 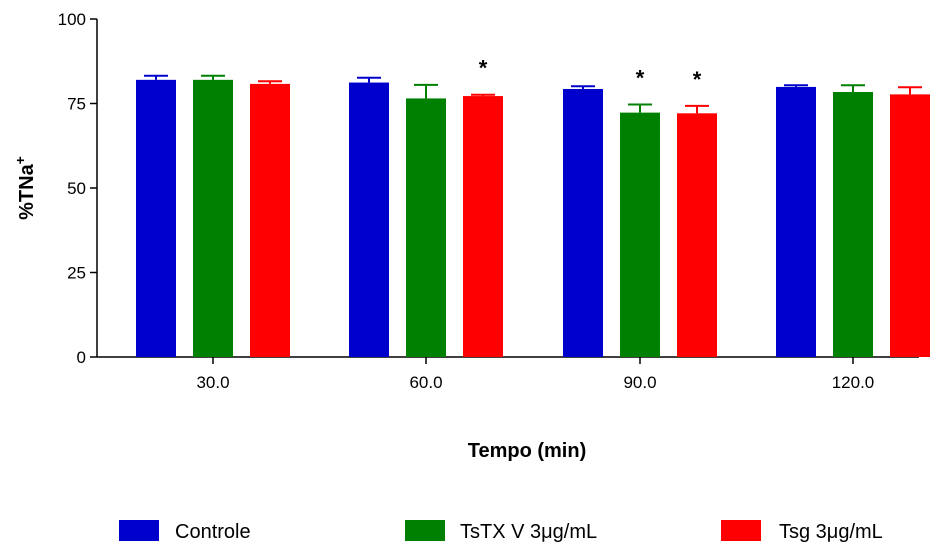 What do you see at coordinates (853, 382) in the screenshot?
I see `x-tick-label: 120.0` at bounding box center [853, 382].